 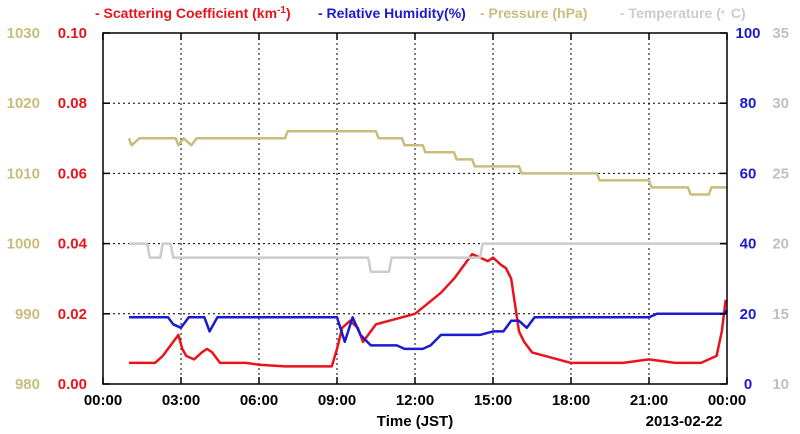 What do you see at coordinates (193, 13) in the screenshot?
I see `legend-entry: - Scattering Coefficient (km-1)` at bounding box center [193, 13].